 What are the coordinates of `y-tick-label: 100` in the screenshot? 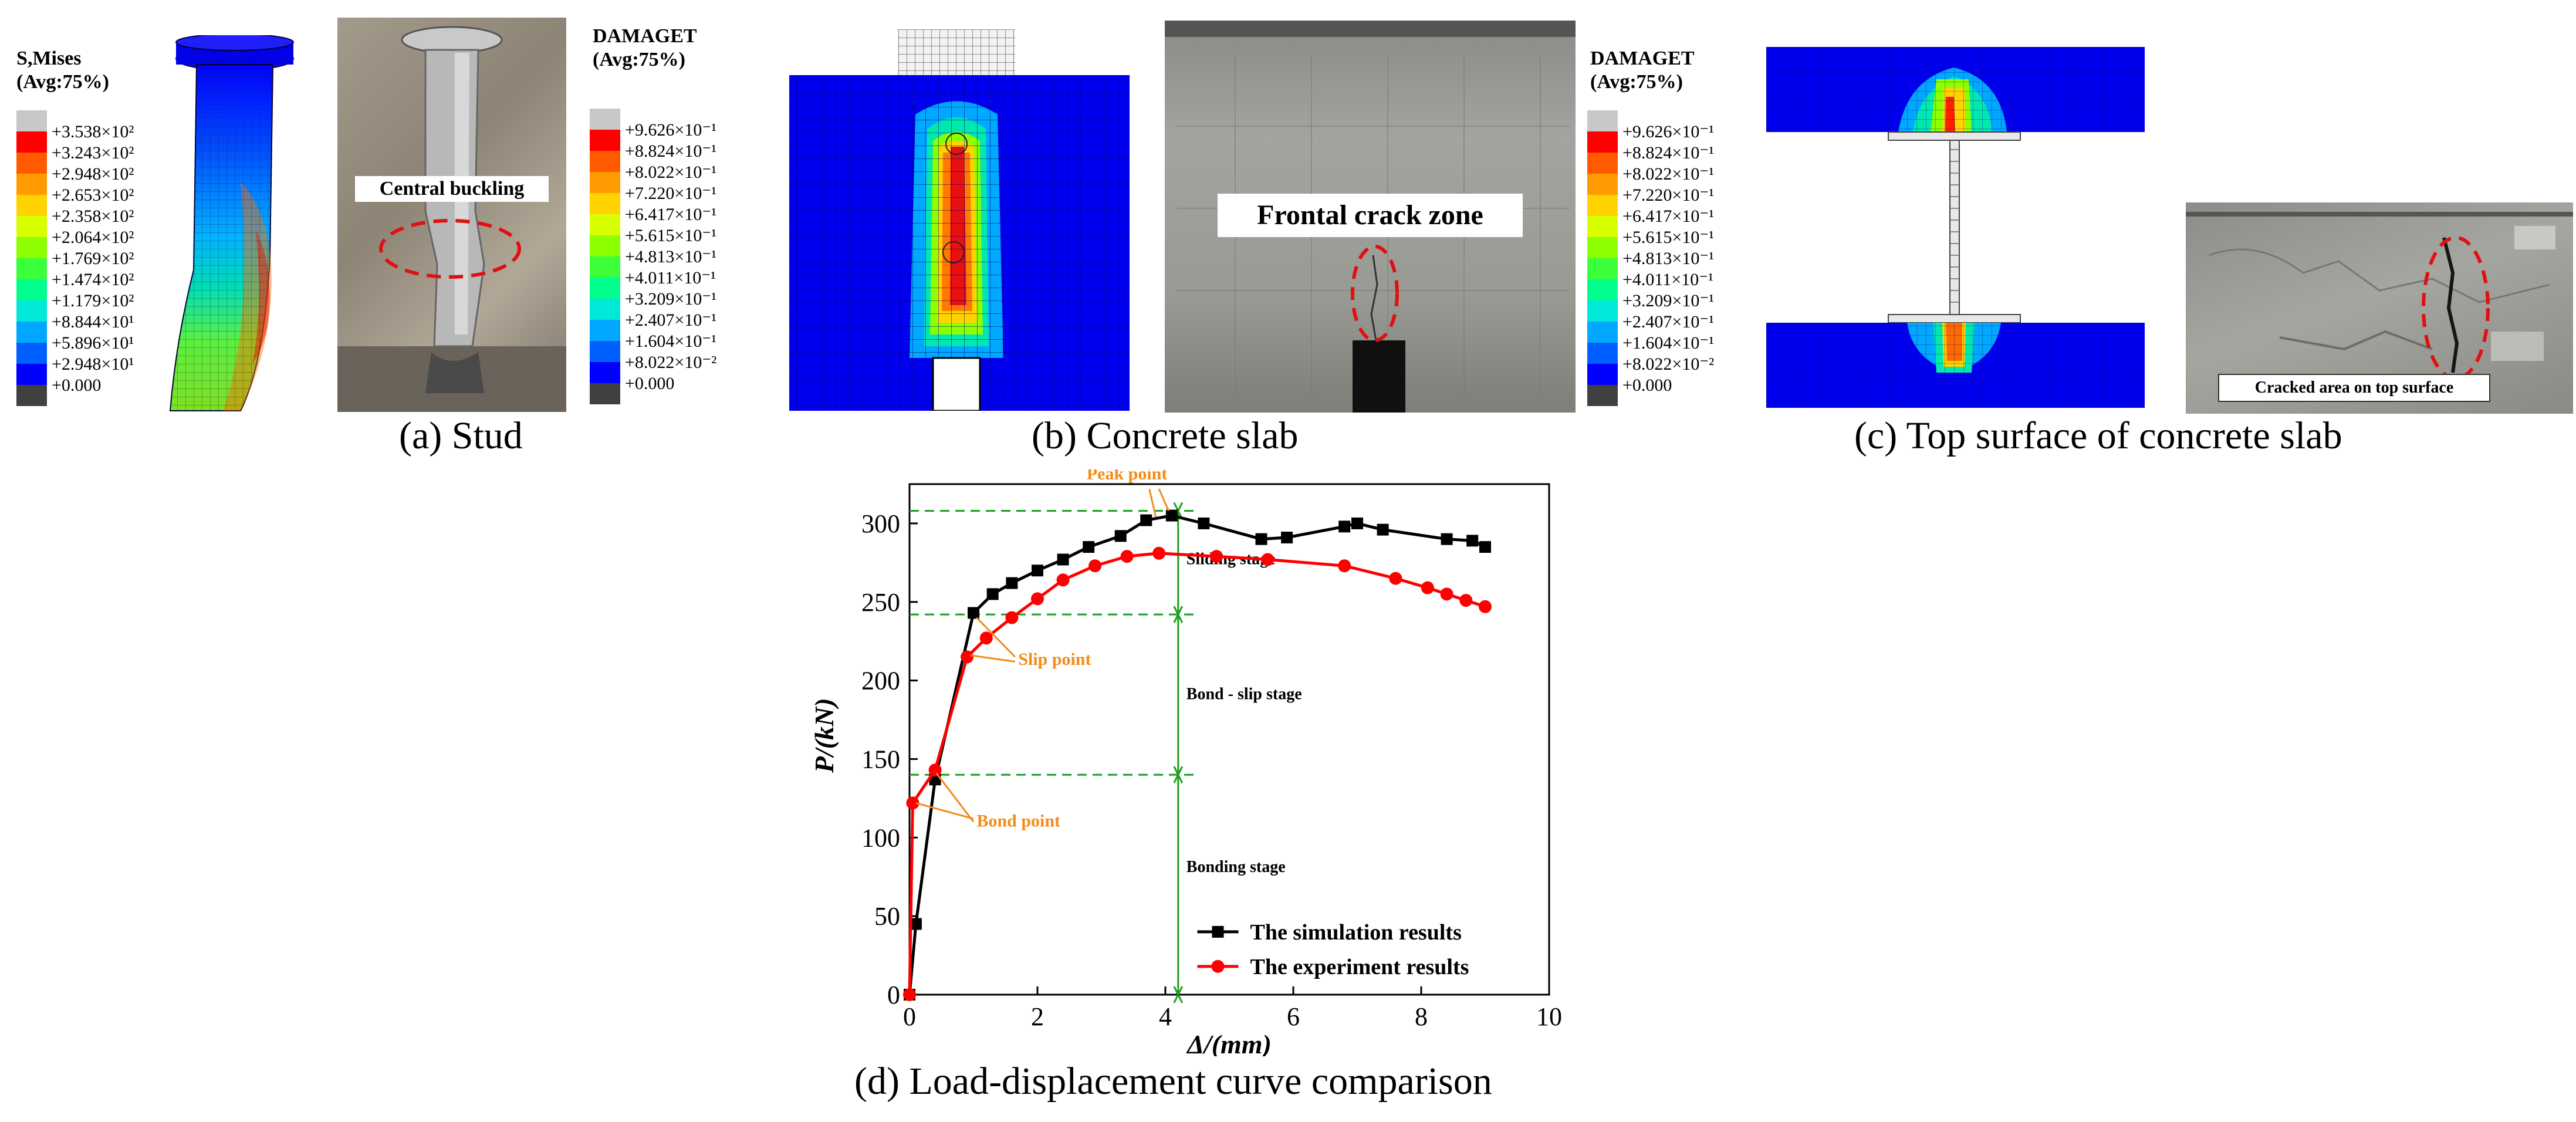 It's located at (880, 837).